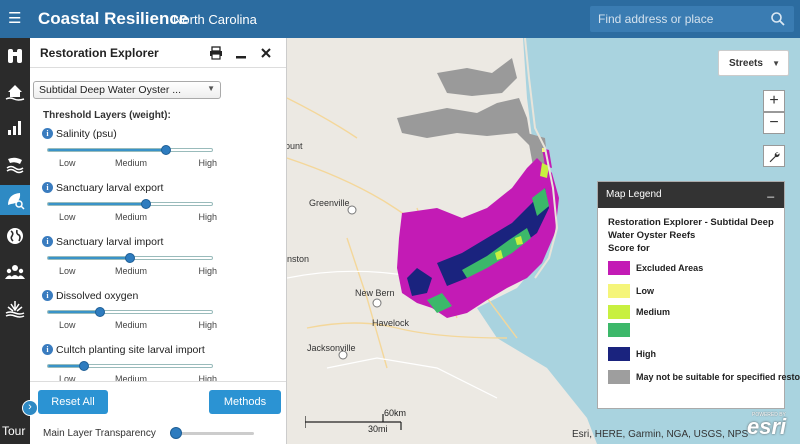 The height and width of the screenshot is (444, 800). Describe the element at coordinates (99, 433) in the screenshot. I see `transparency-label: Main Layer Transparency` at that location.